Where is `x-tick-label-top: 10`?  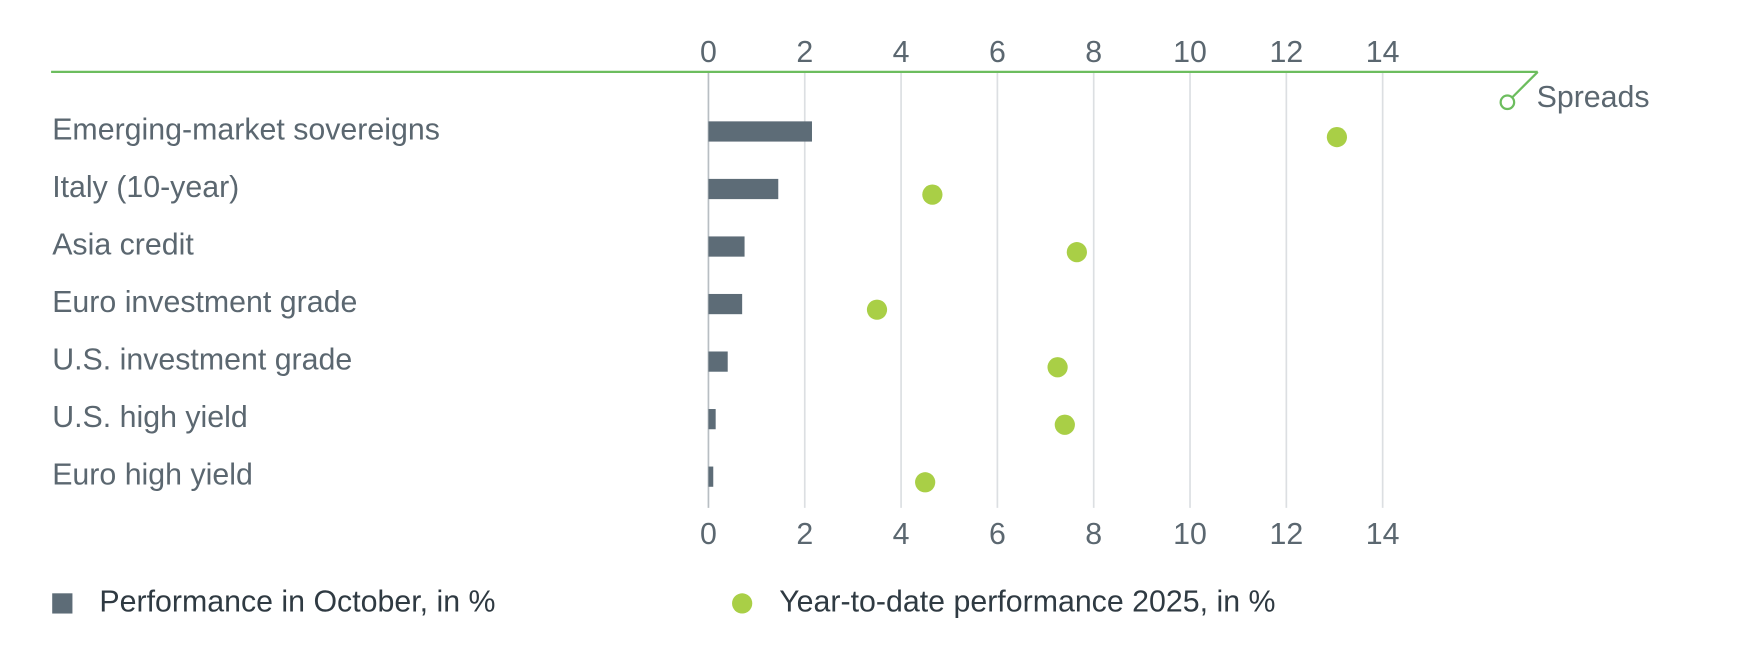
x-tick-label-top: 10 is located at coordinates (1190, 52).